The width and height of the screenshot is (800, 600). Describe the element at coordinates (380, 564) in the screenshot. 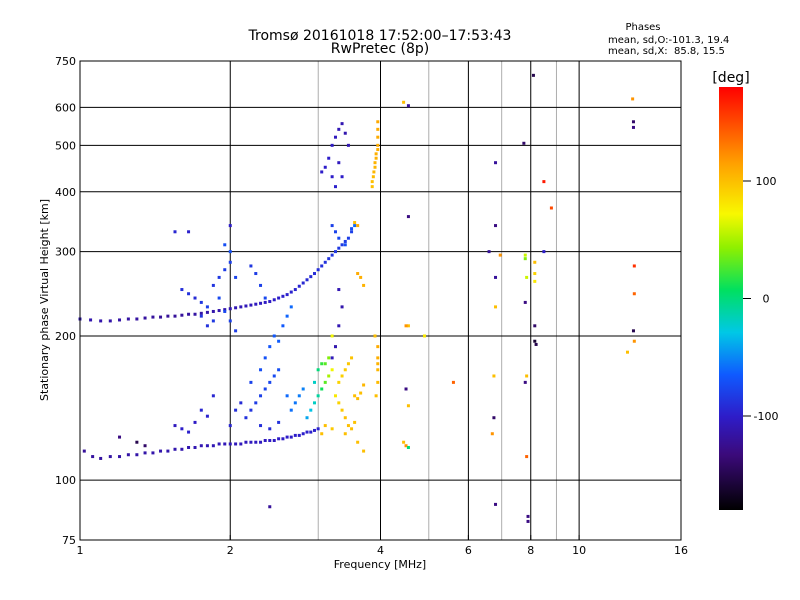

I see `x-axis-label: Frequency [MHz]` at that location.